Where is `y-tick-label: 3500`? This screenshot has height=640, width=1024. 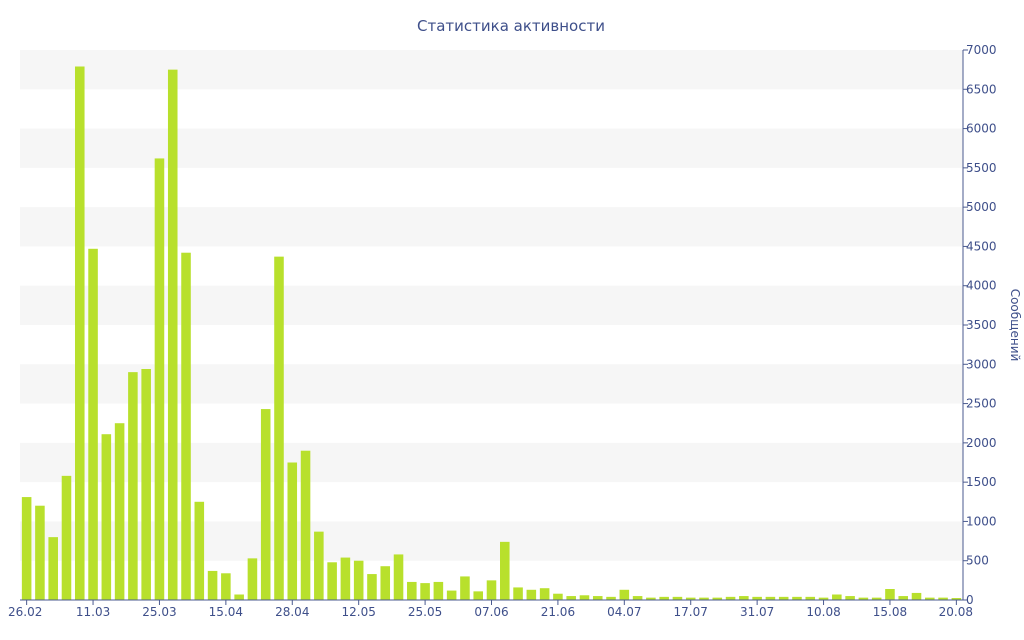
y-tick-label: 3500 is located at coordinates (981, 325).